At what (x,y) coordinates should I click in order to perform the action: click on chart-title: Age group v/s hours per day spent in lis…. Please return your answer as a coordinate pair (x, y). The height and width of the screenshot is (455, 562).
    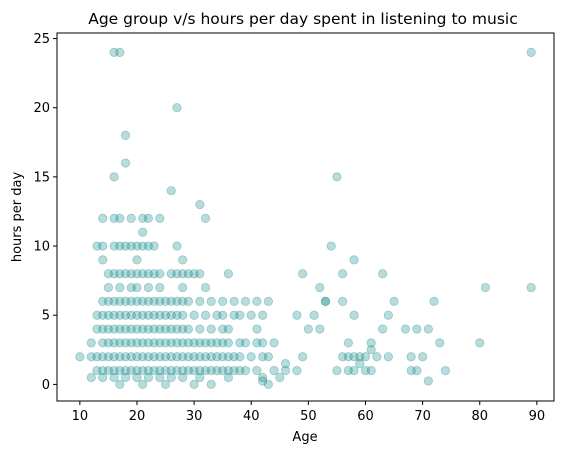
    Looking at the image, I should click on (303, 19).